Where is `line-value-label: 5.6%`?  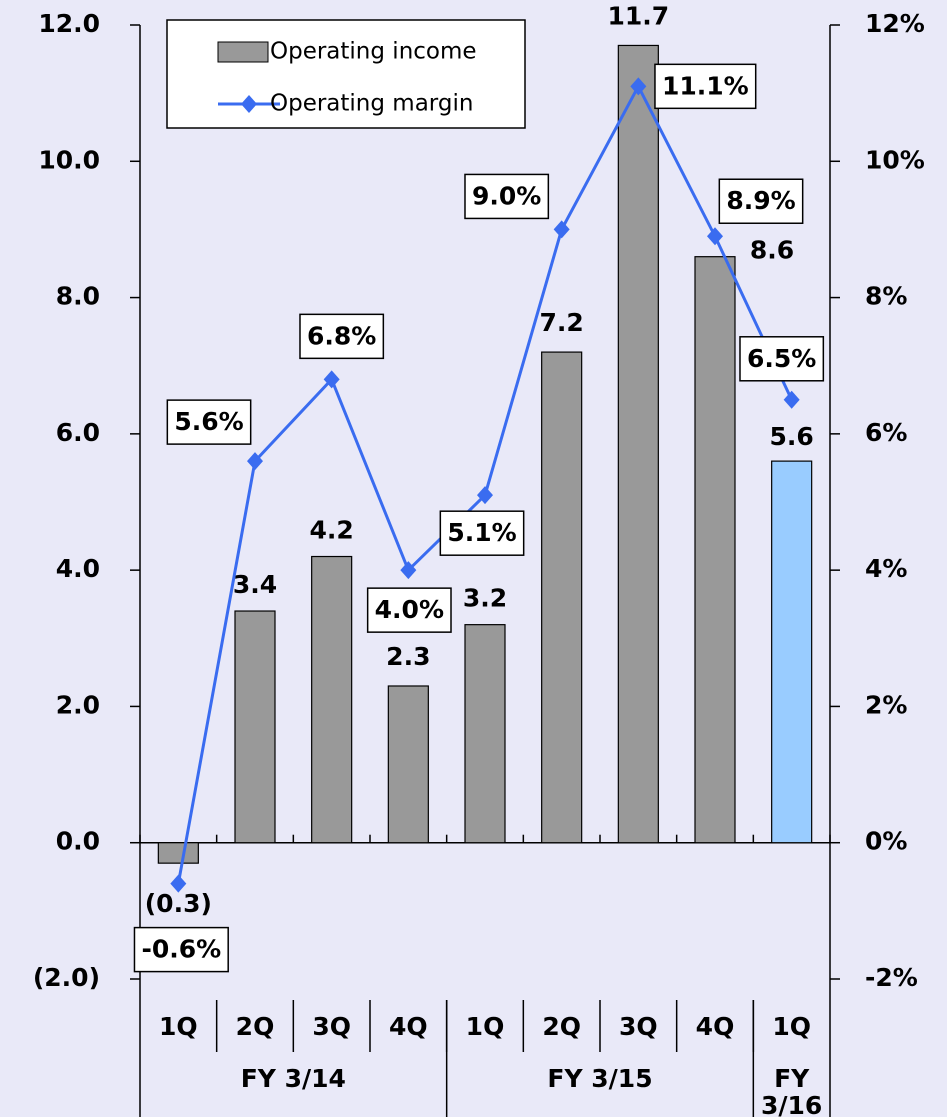
line-value-label: 5.6% is located at coordinates (209, 422).